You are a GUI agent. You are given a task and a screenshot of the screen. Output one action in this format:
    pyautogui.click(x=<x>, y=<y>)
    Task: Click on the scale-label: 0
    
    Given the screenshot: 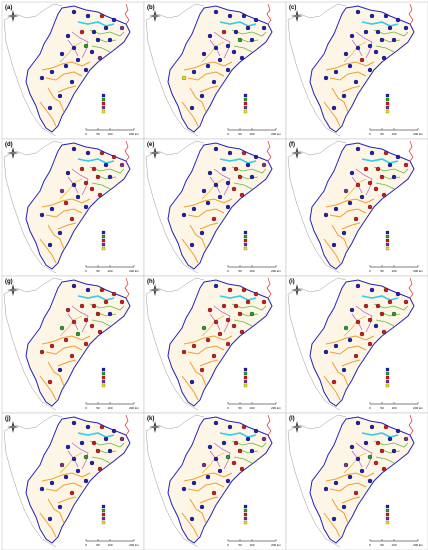 What is the action you would take?
    pyautogui.click(x=228, y=134)
    